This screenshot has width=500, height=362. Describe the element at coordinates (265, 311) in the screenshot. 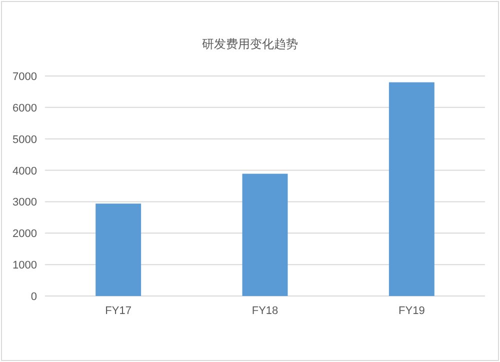

I see `x-tick-label: FY18` at that location.